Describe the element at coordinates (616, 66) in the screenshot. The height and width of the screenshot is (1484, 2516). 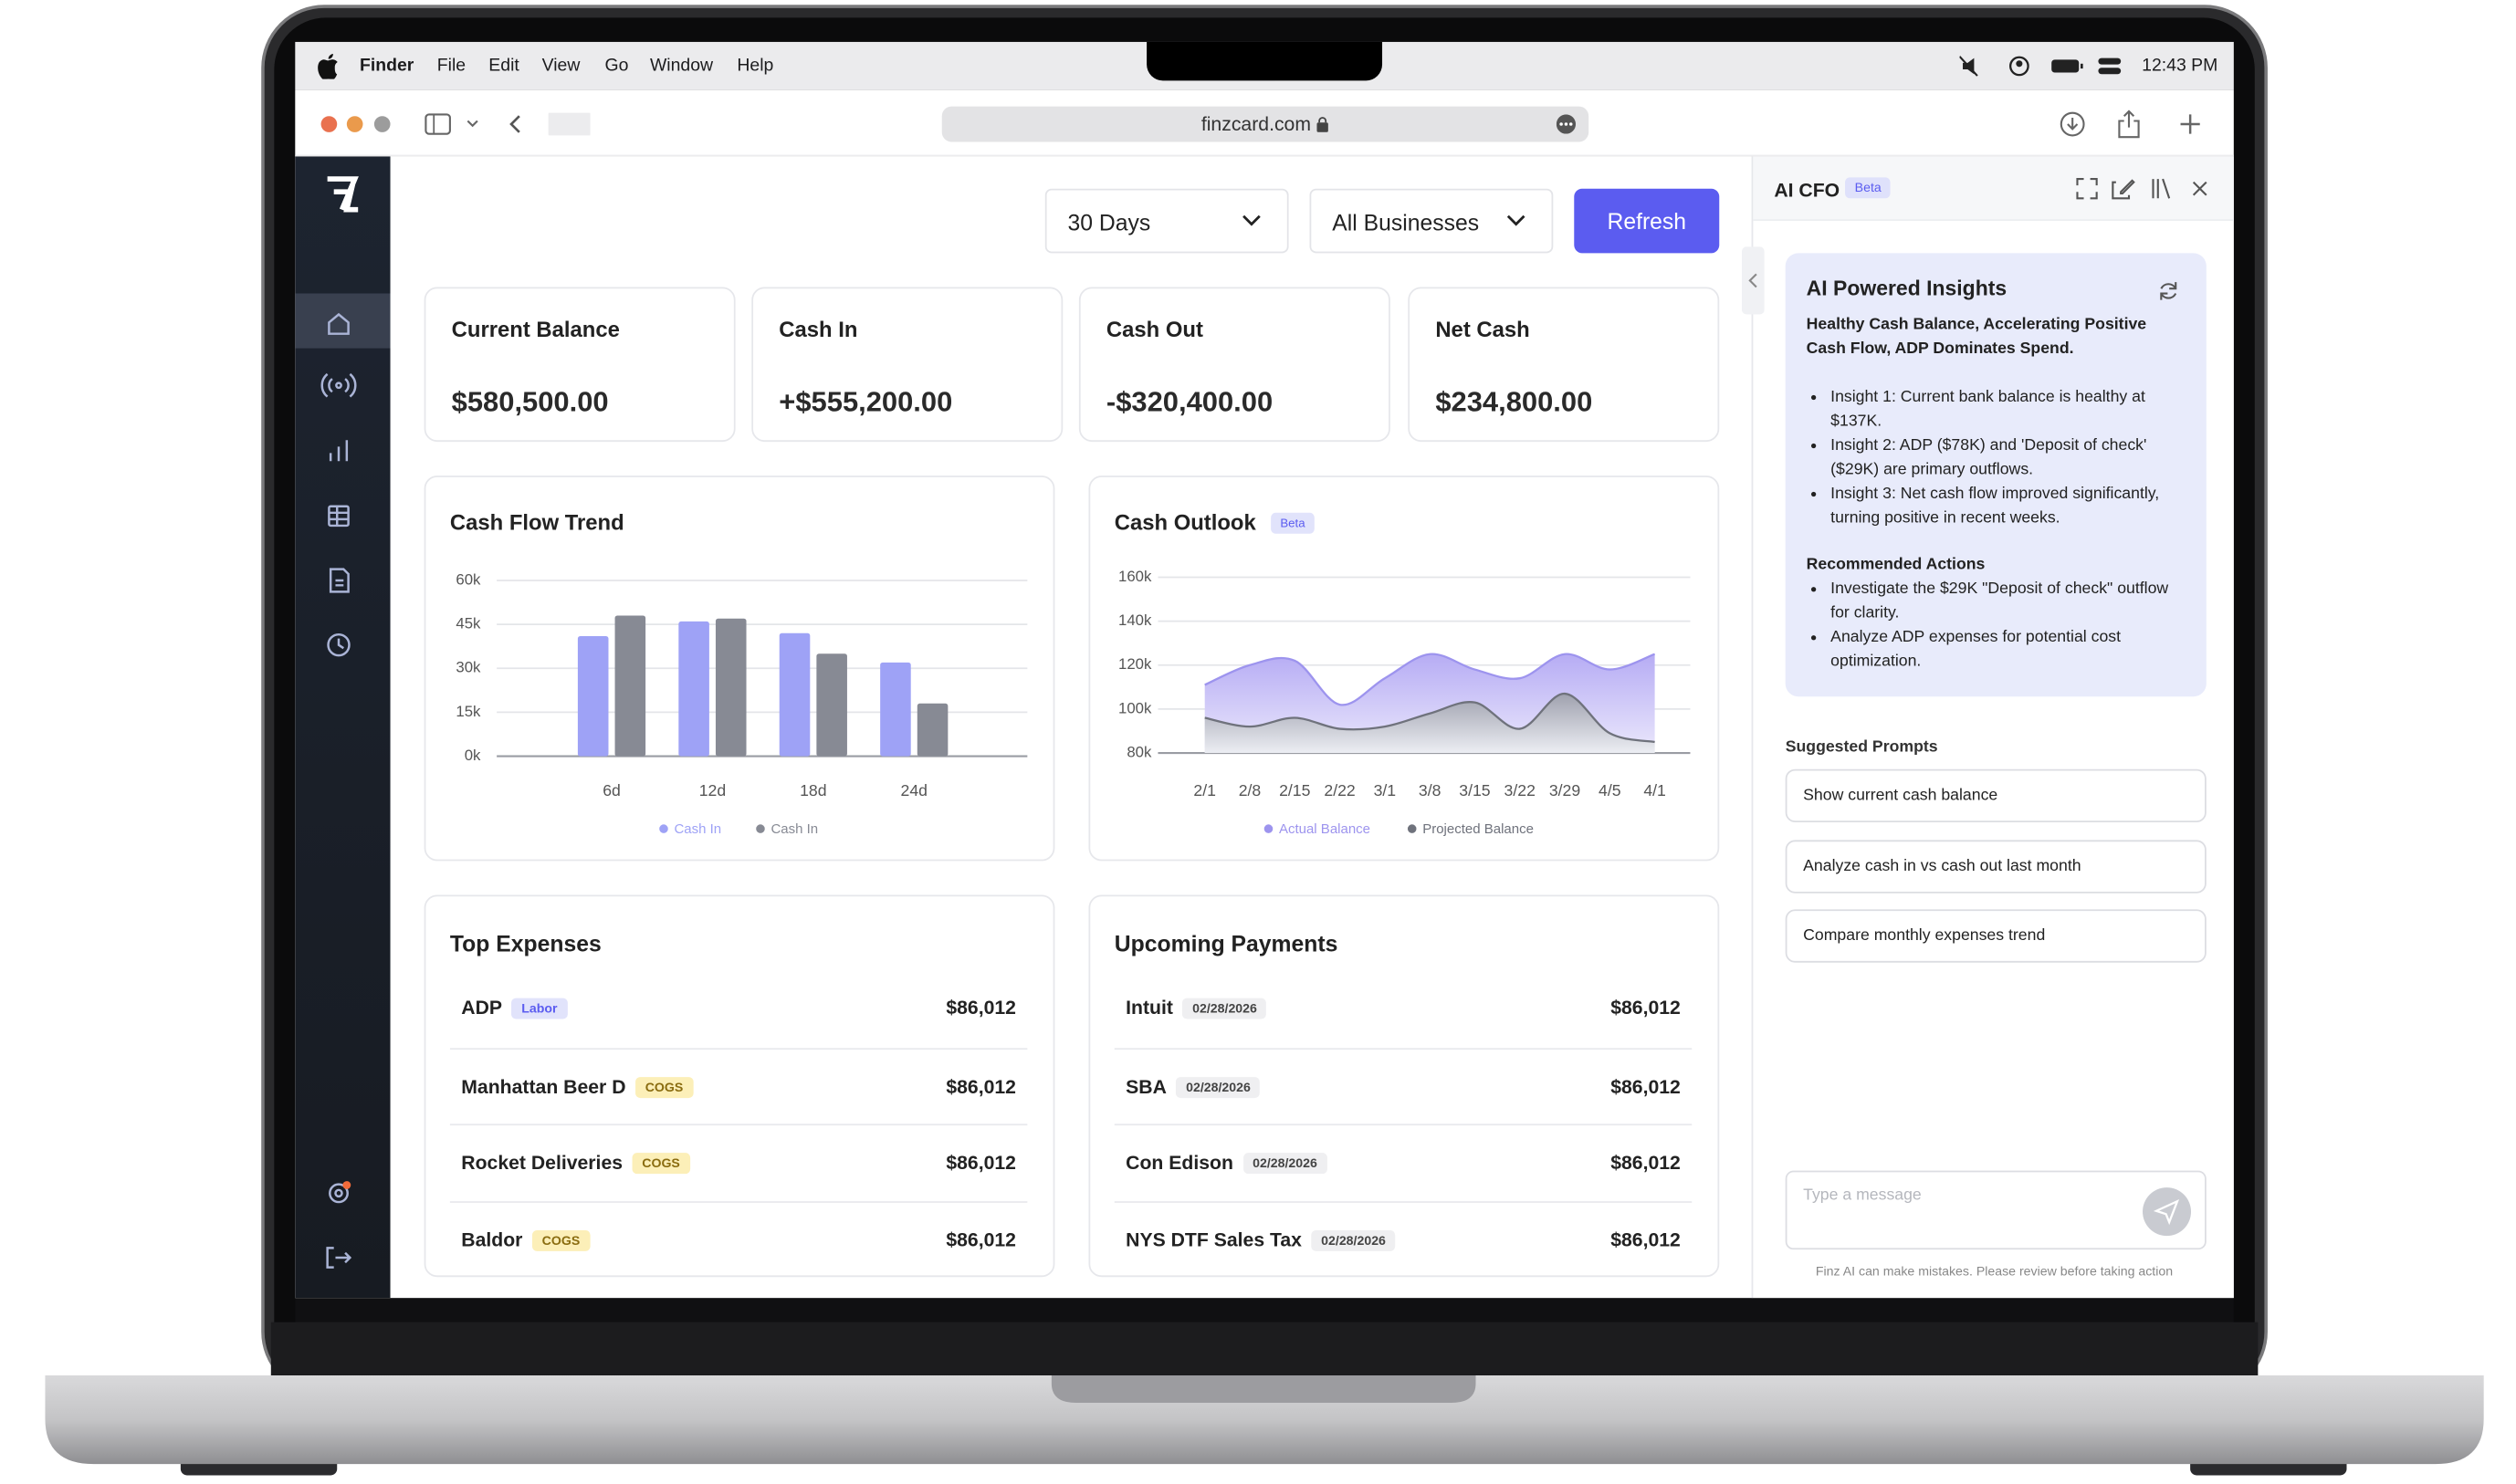
I see `menu-item: Go` at that location.